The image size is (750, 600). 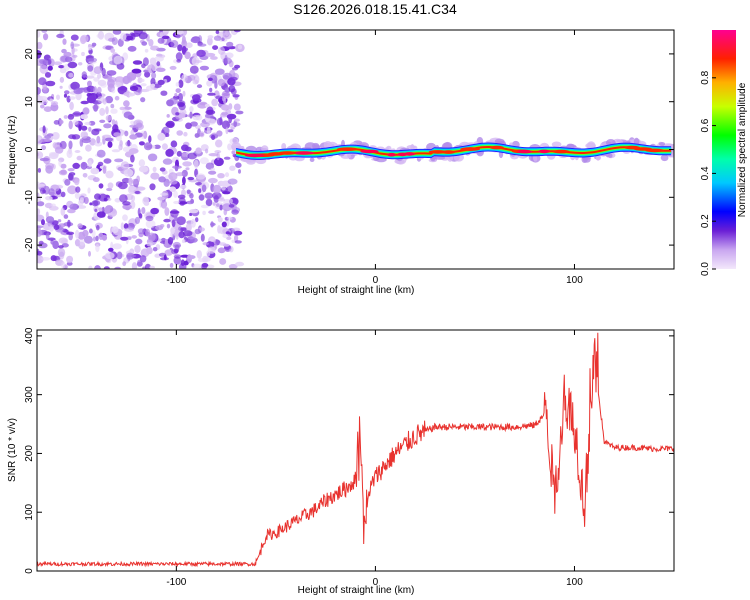 I want to click on snr-y-tick-label: 300, so click(x=29, y=394).